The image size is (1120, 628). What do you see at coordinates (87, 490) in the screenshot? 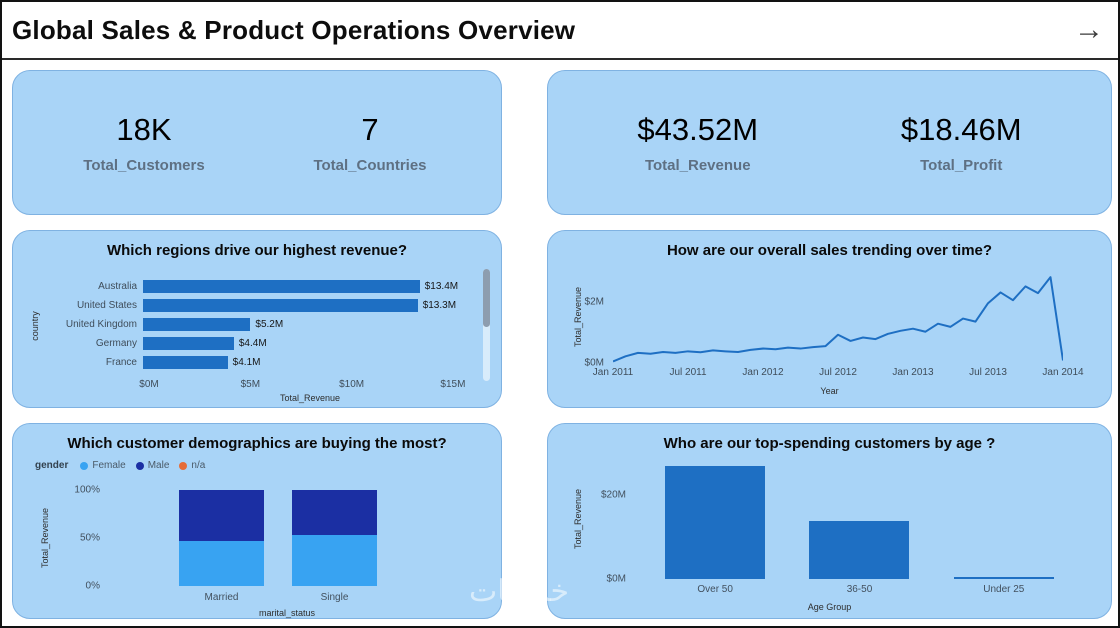
I see `axis-tick-label: 100%` at bounding box center [87, 490].